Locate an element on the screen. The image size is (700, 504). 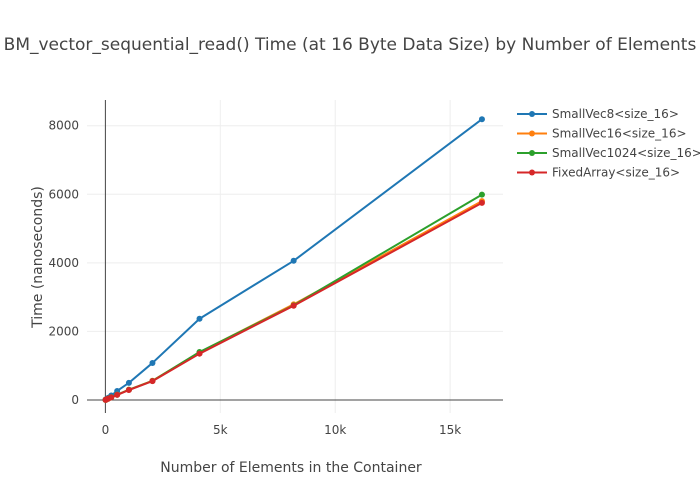
x-tick-label: 5k is located at coordinates (220, 430).